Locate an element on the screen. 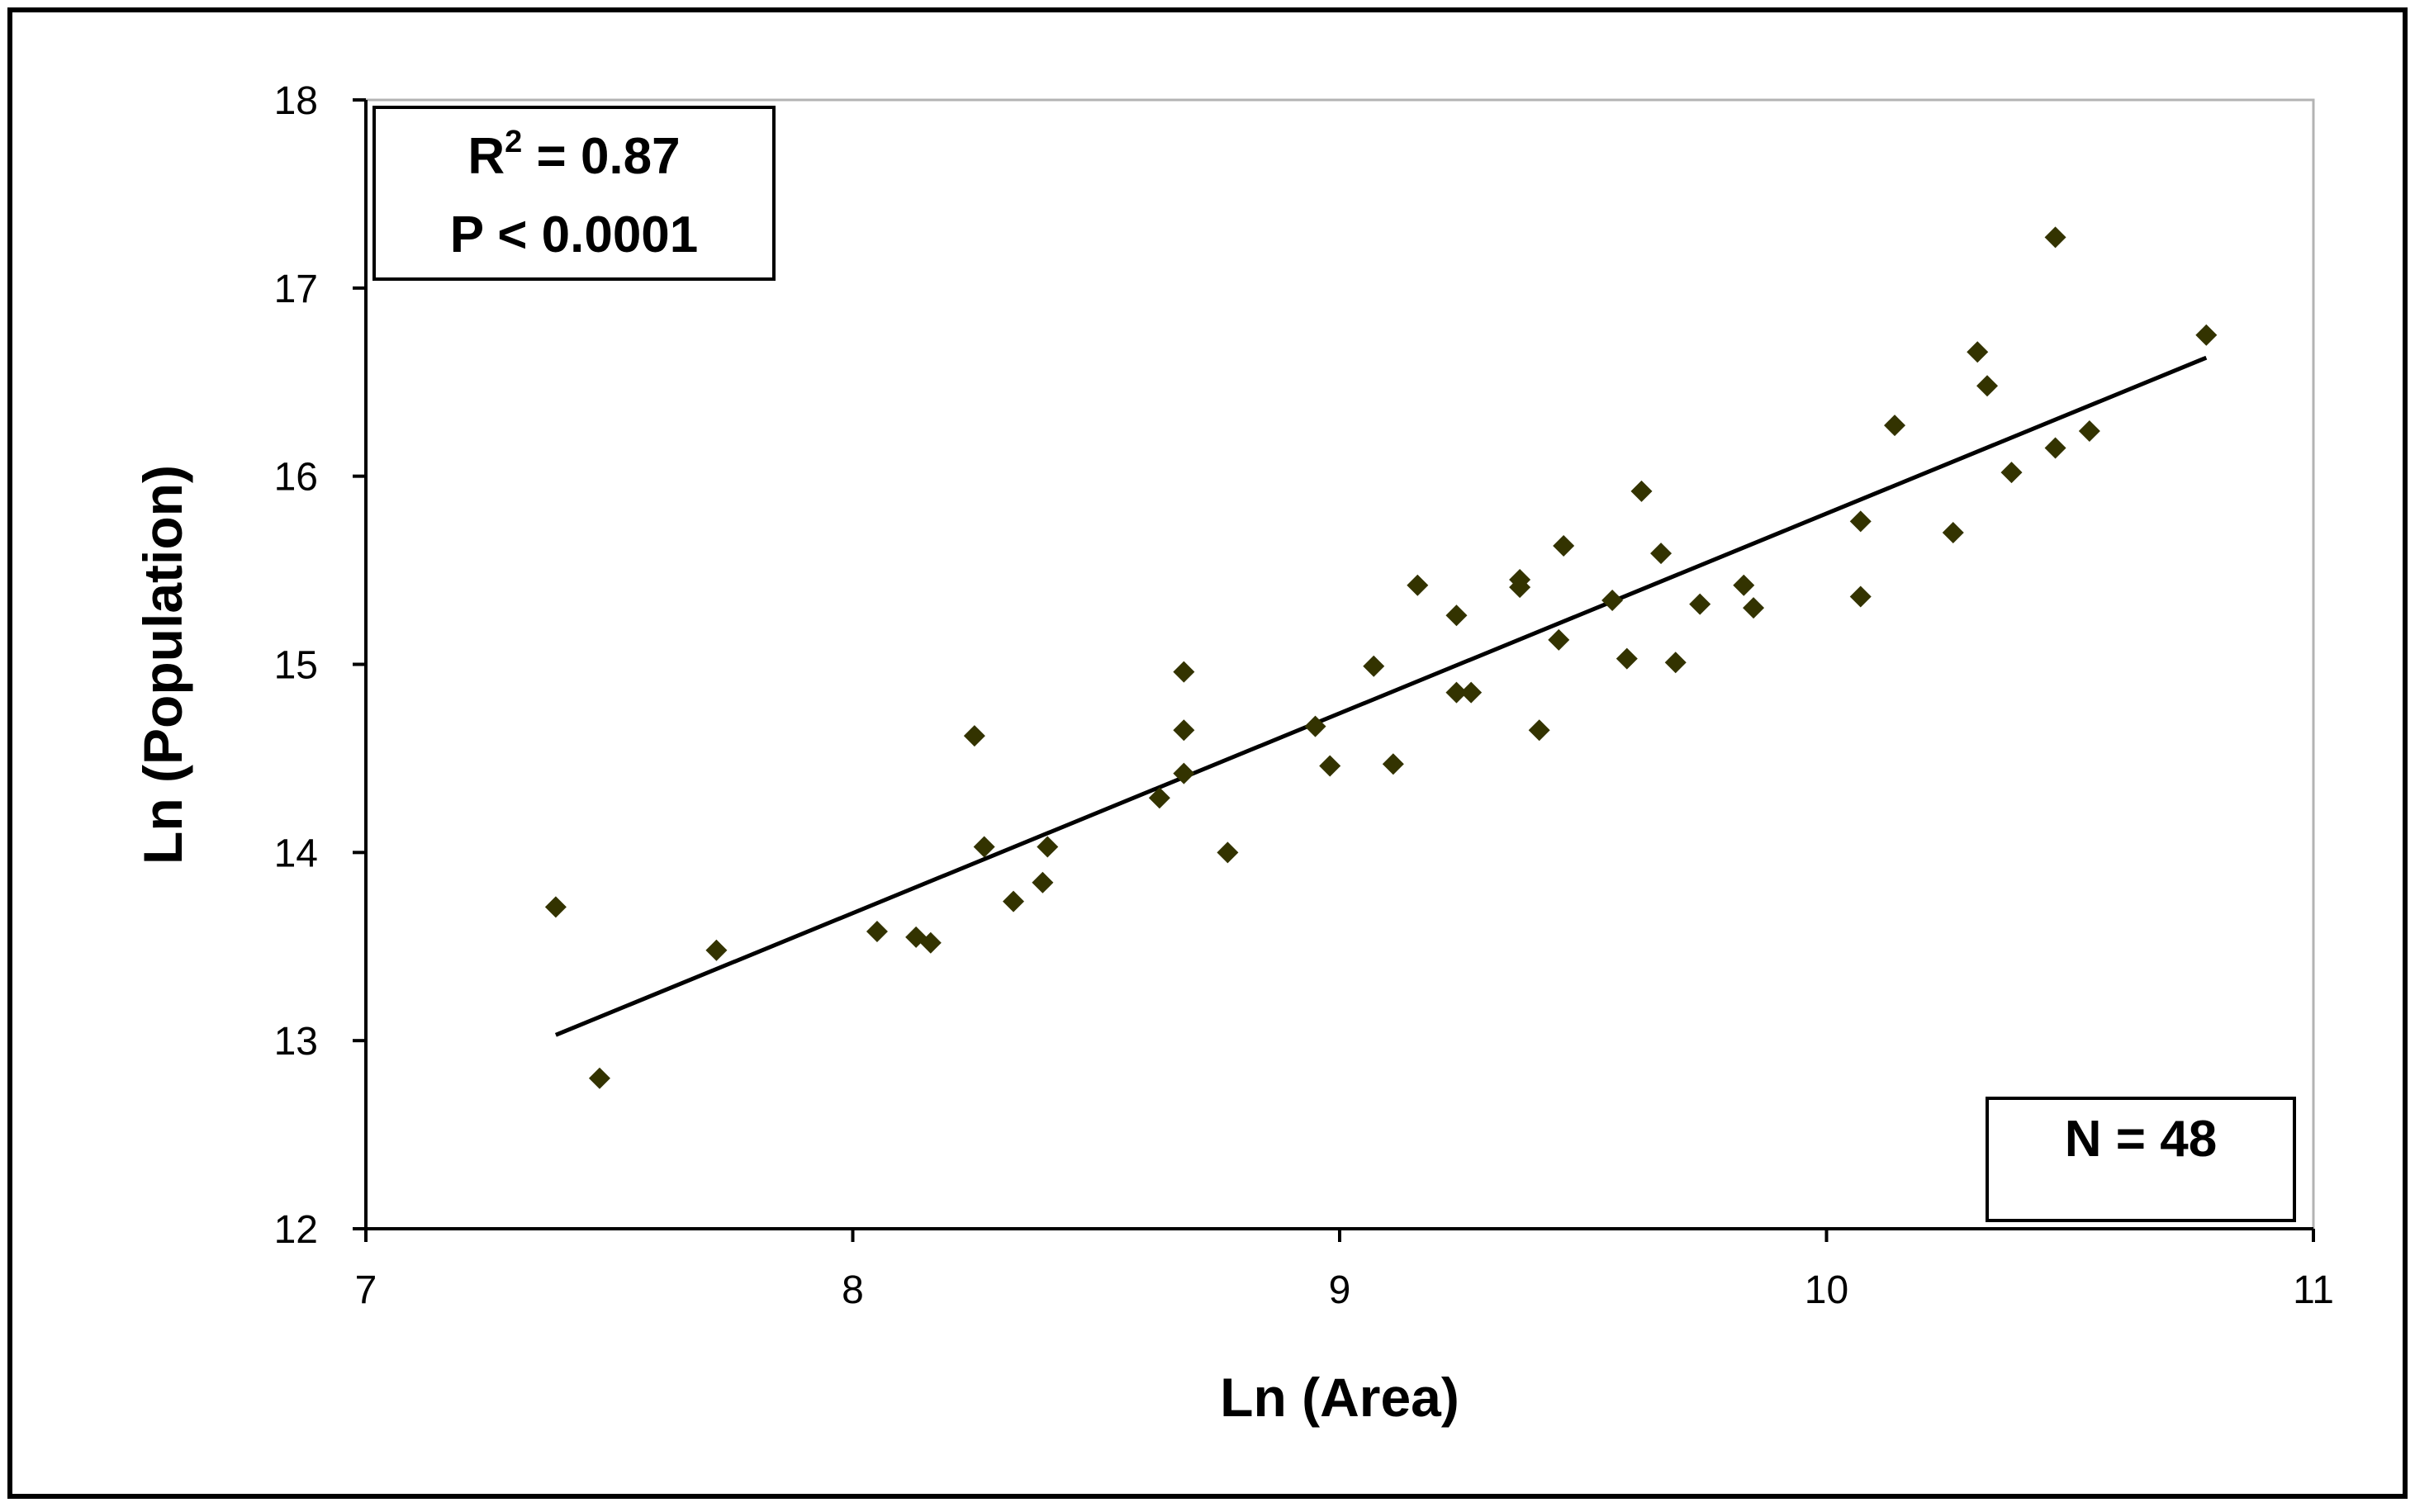 The height and width of the screenshot is (1512, 2415). y-ticks: 12 13 14 15 16 17 18 is located at coordinates (320, 665).